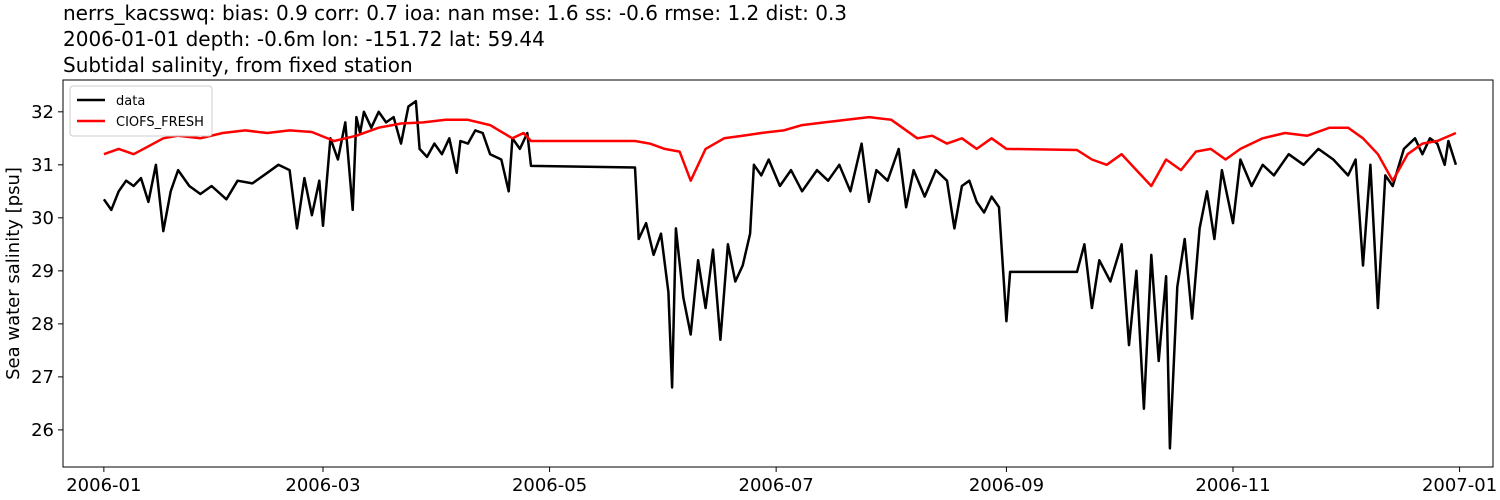 This screenshot has width=1500, height=500. I want to click on legend: data CIOFS_FRESH, so click(141, 111).